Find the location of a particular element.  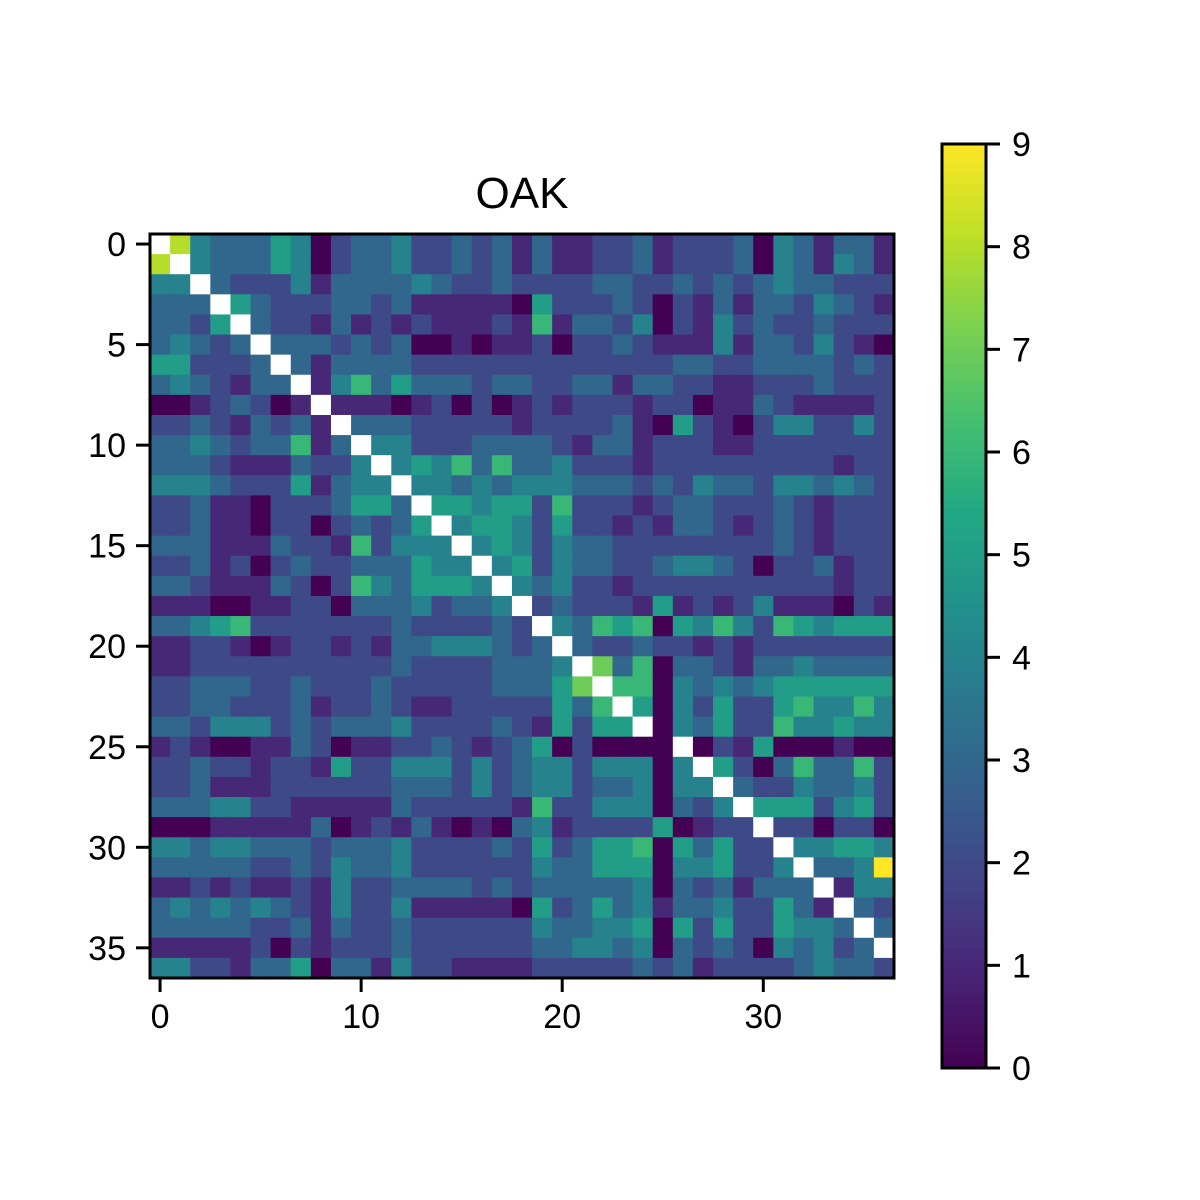

heatmap-cell-r35-c15 is located at coordinates (462, 948).